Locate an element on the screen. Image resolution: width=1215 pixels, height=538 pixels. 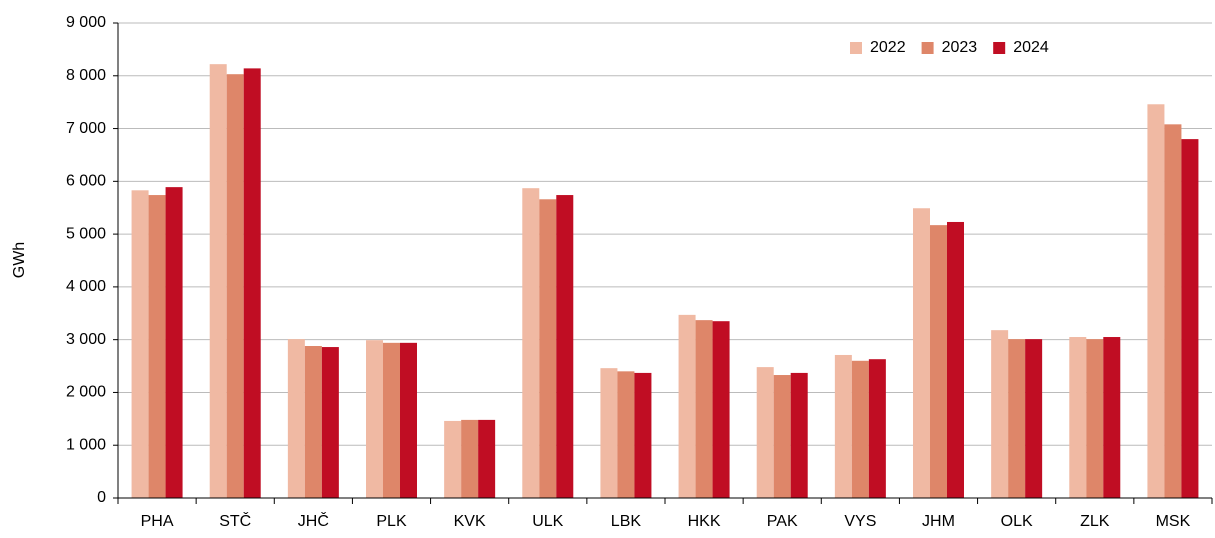
legend-label: 2023 is located at coordinates (960, 47).